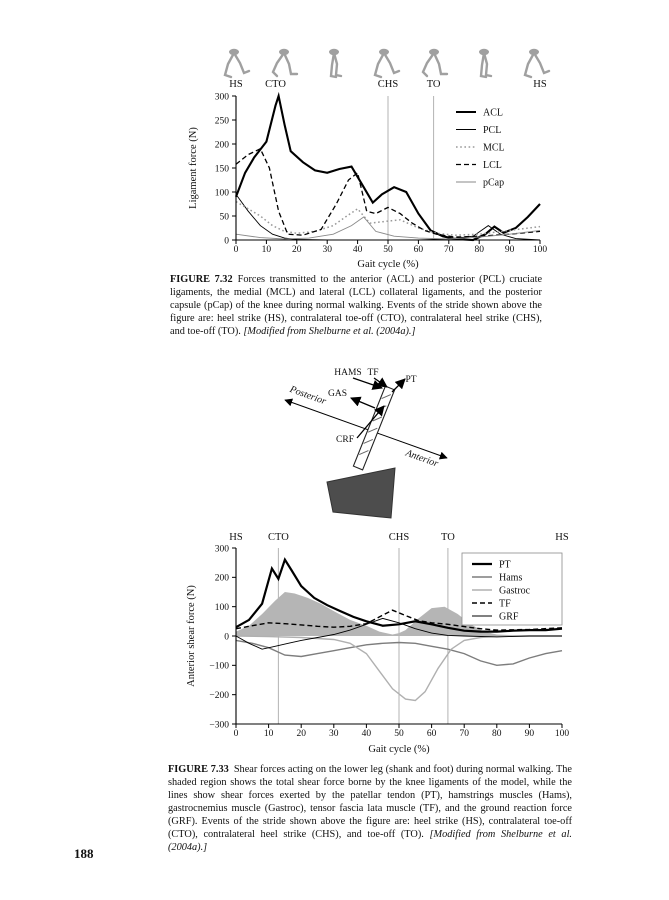 This screenshot has height=900, width=669. What do you see at coordinates (510, 578) in the screenshot?
I see `svg-text: Hams` at bounding box center [510, 578].